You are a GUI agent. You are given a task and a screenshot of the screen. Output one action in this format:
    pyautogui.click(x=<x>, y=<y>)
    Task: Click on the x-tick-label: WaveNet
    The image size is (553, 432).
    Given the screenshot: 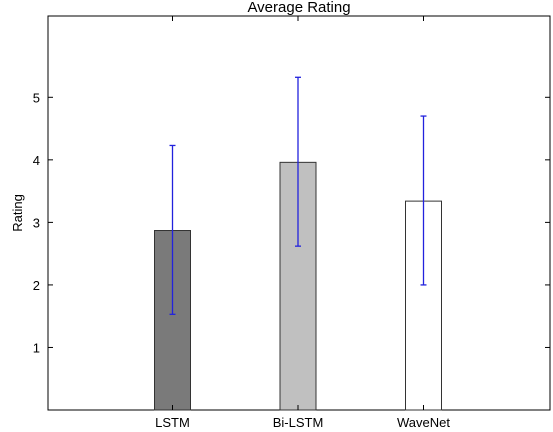 What is the action you would take?
    pyautogui.click(x=423, y=422)
    